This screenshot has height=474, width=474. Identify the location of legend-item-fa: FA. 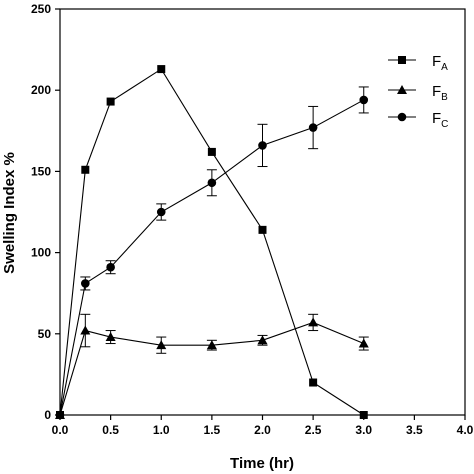
(418, 63).